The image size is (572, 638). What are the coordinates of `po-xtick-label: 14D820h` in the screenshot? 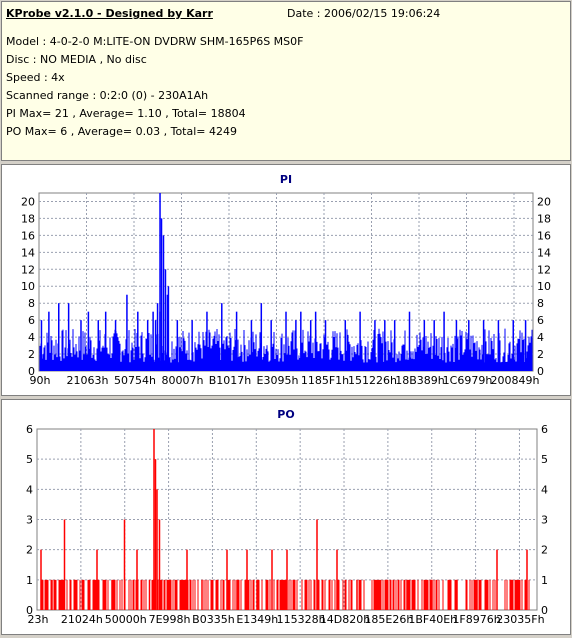 It's located at (345, 619).